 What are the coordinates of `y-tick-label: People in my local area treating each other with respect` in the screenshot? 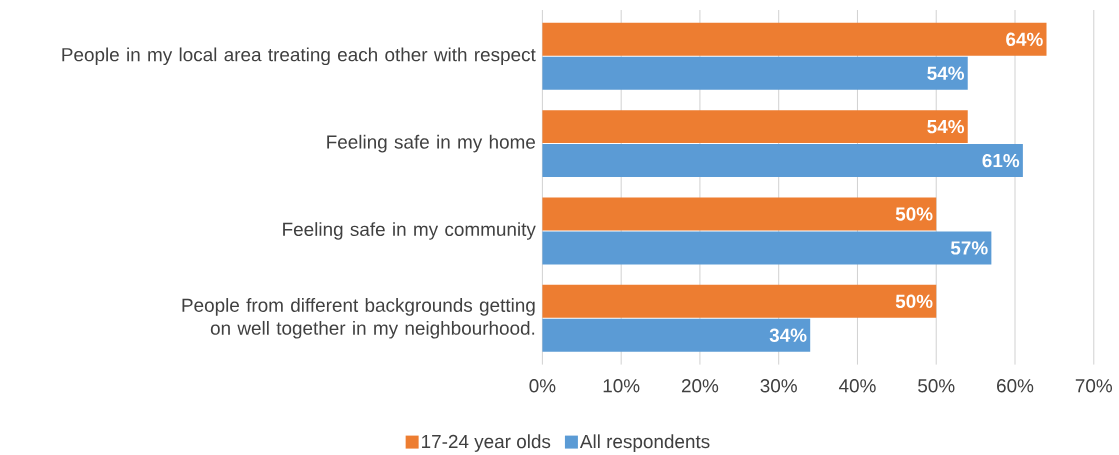 It's located at (299, 56).